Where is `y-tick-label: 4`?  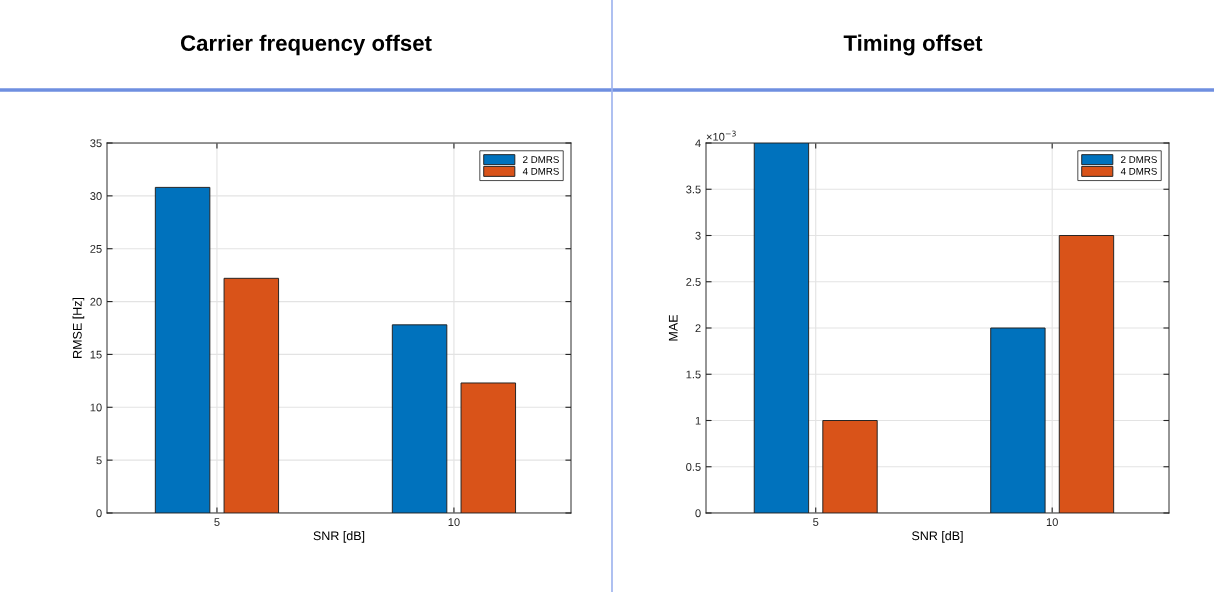 y-tick-label: 4 is located at coordinates (698, 143).